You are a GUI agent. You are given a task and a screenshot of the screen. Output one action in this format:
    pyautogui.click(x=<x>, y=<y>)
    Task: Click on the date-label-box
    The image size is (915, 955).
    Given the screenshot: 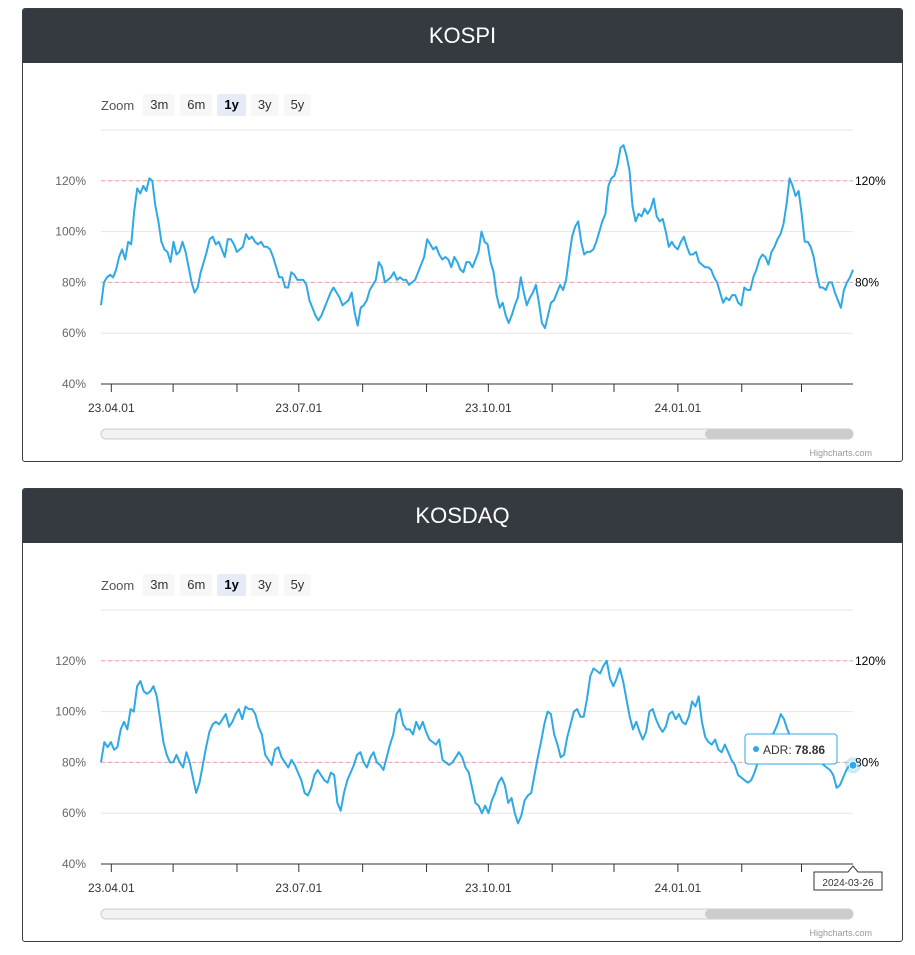 What is the action you would take?
    pyautogui.click(x=848, y=878)
    